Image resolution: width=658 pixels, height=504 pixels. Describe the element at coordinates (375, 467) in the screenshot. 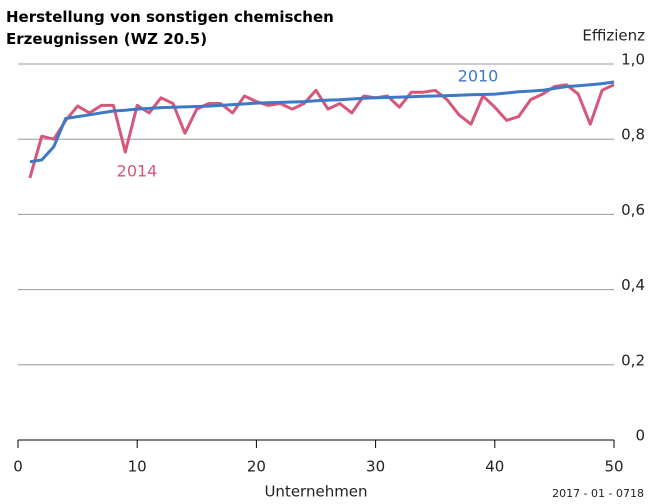

I see `x-tick-label: 30` at that location.